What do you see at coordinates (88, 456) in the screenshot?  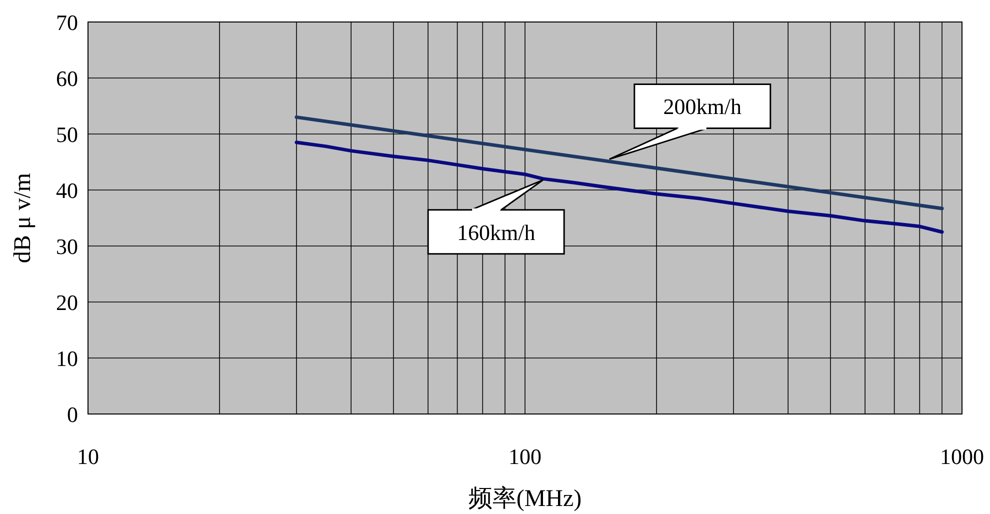 I see `x-tick-label: 10` at bounding box center [88, 456].